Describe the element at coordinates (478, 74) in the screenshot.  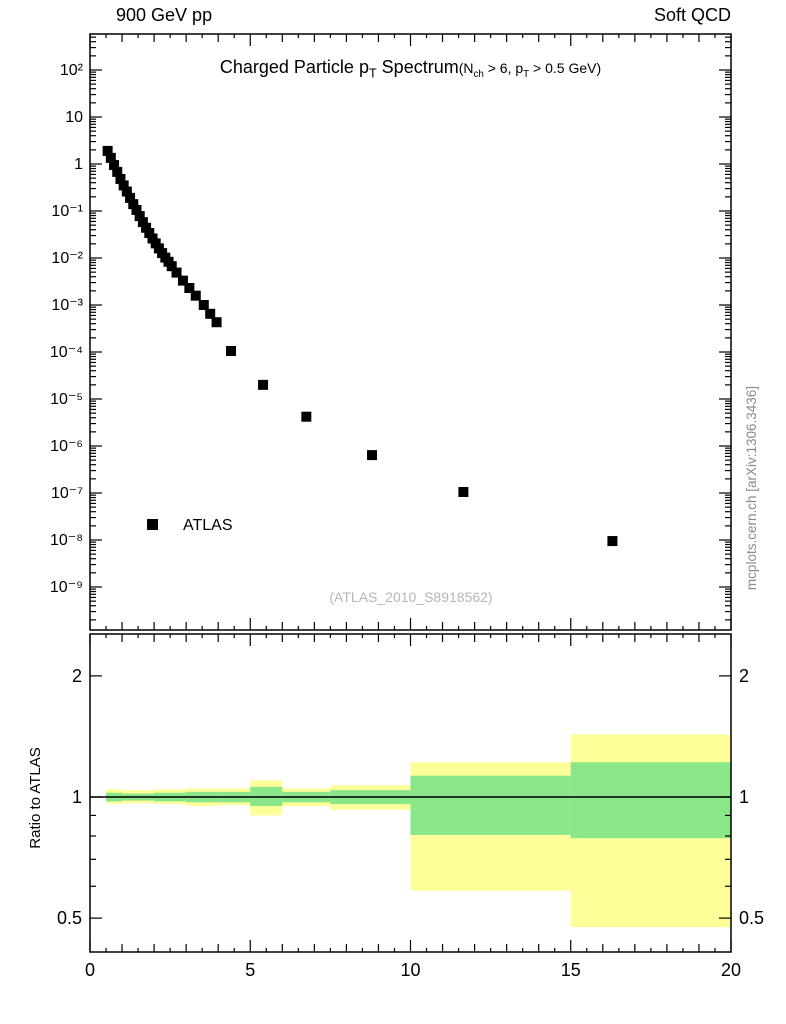
I see `title-subscript: ch` at that location.